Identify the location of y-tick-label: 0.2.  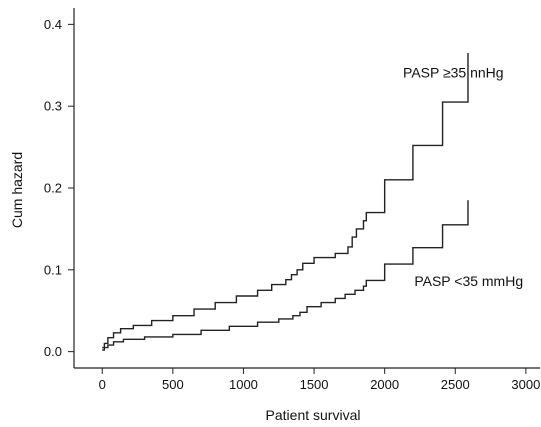
(53, 188).